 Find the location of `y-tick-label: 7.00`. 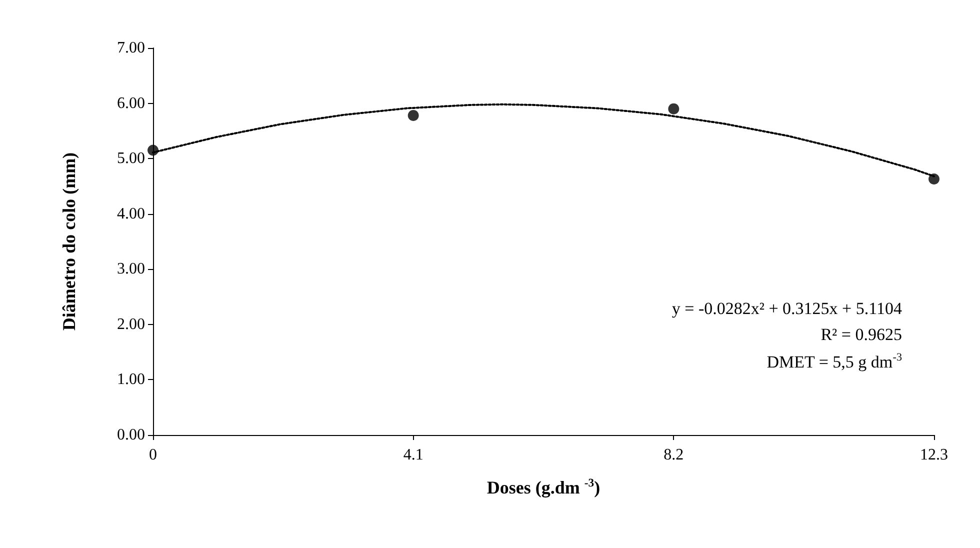

y-tick-label: 7.00 is located at coordinates (131, 48).